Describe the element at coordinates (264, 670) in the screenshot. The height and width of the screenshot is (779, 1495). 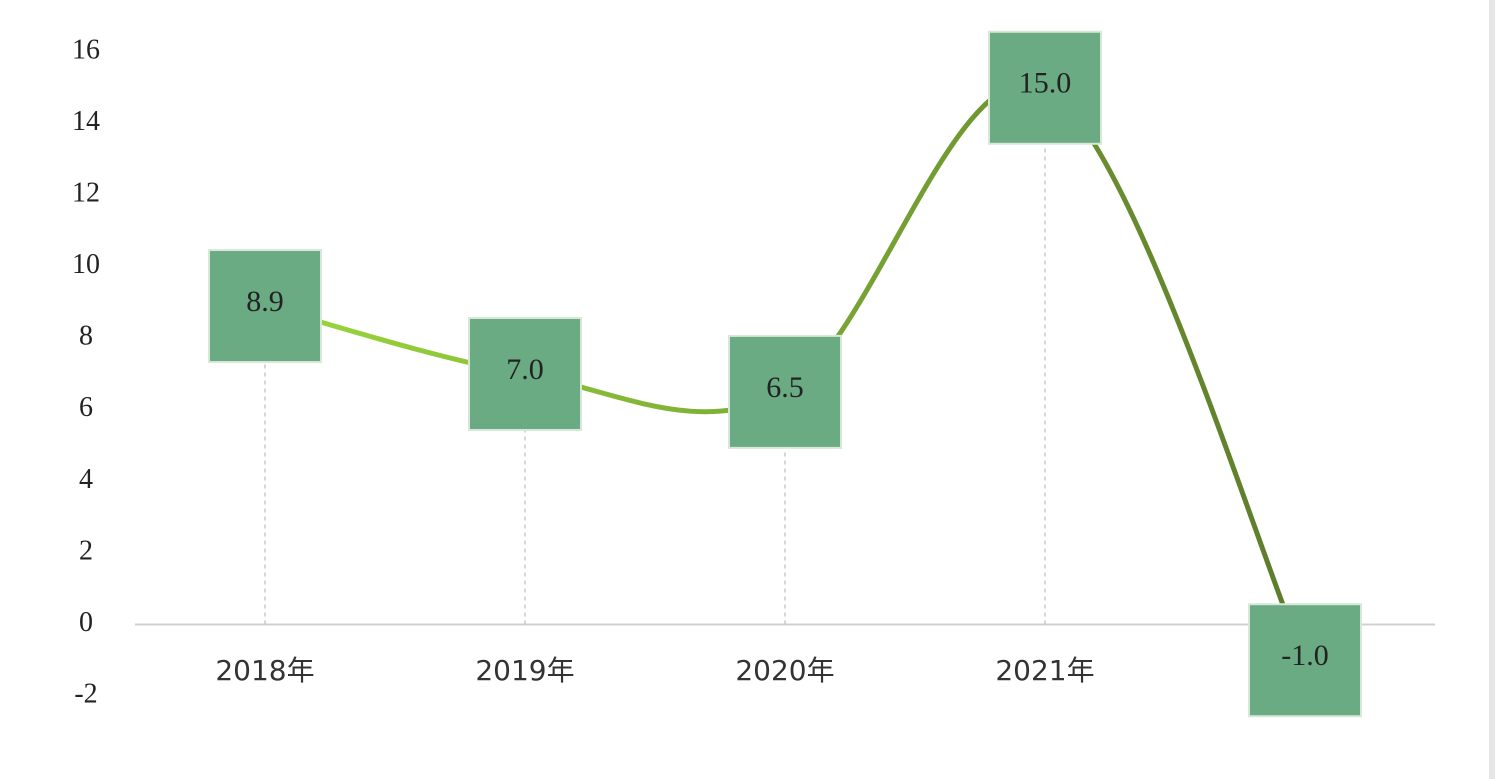
I see `x-tick-label: 2018年` at that location.